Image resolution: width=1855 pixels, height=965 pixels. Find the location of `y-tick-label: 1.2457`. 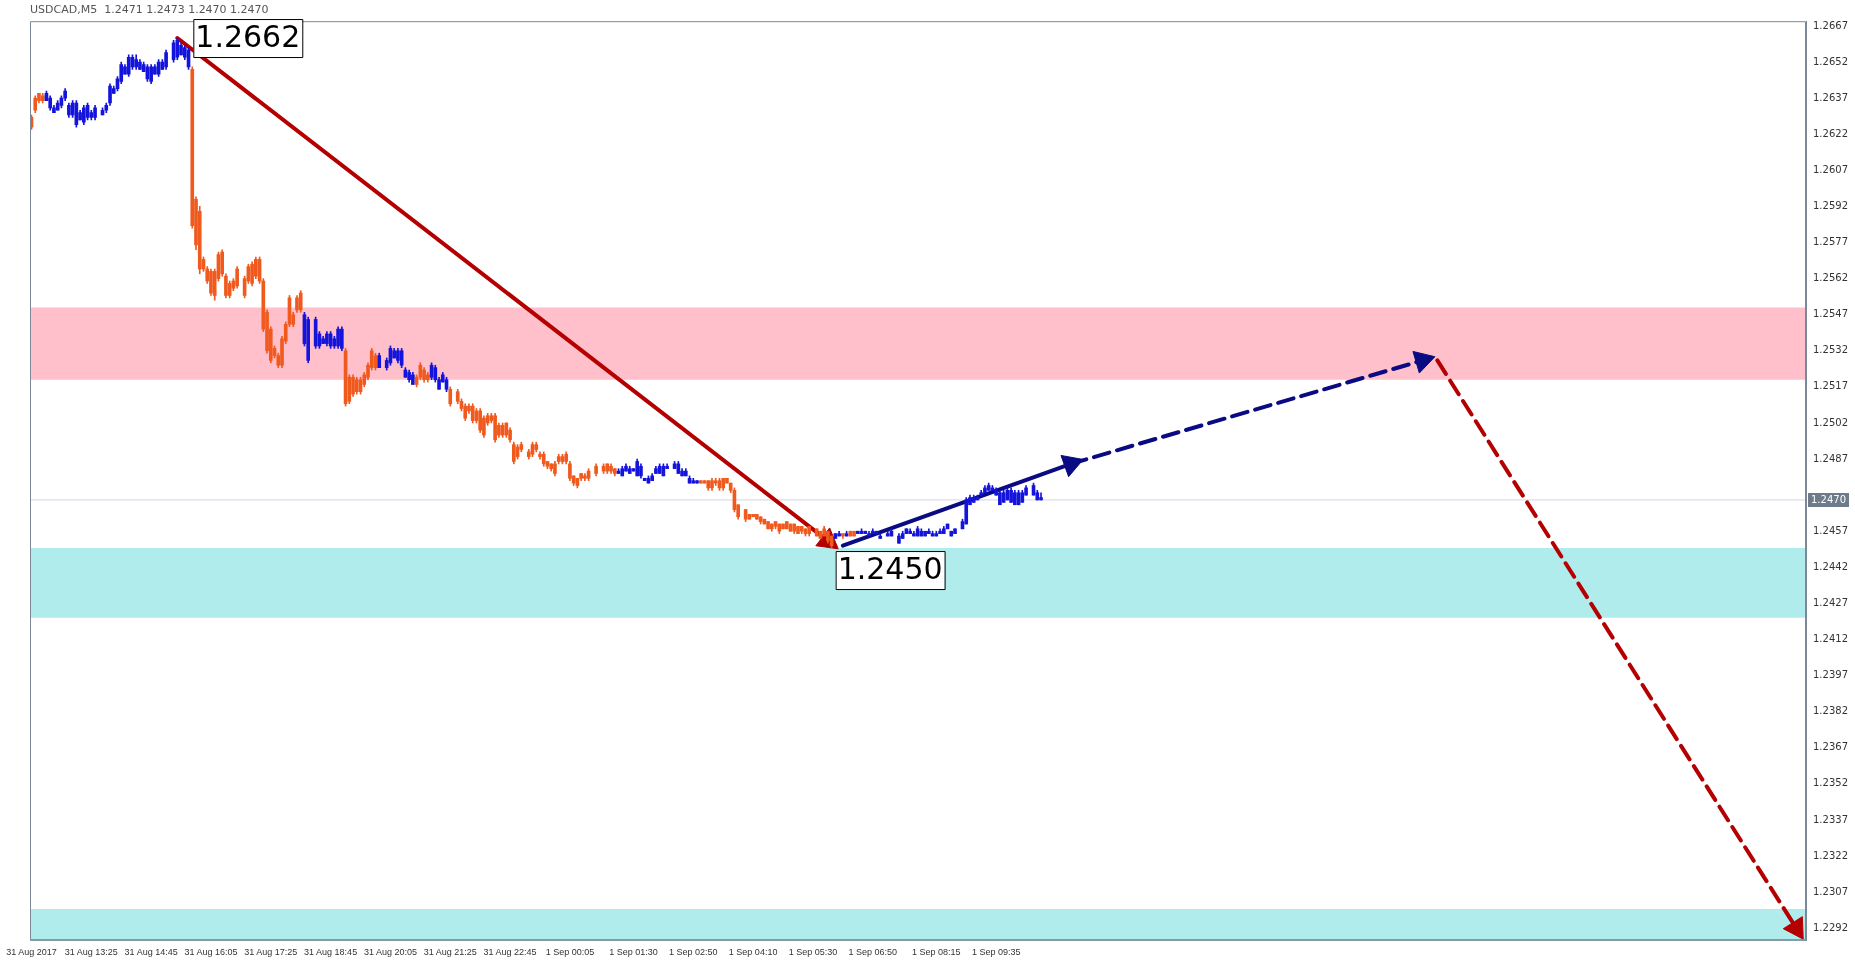

y-tick-label: 1.2457 is located at coordinates (1831, 530).